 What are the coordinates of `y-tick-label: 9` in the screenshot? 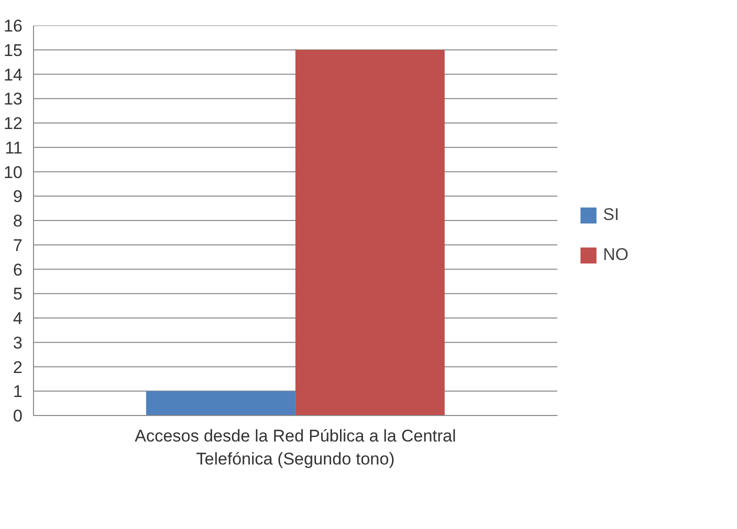 It's located at (18, 196).